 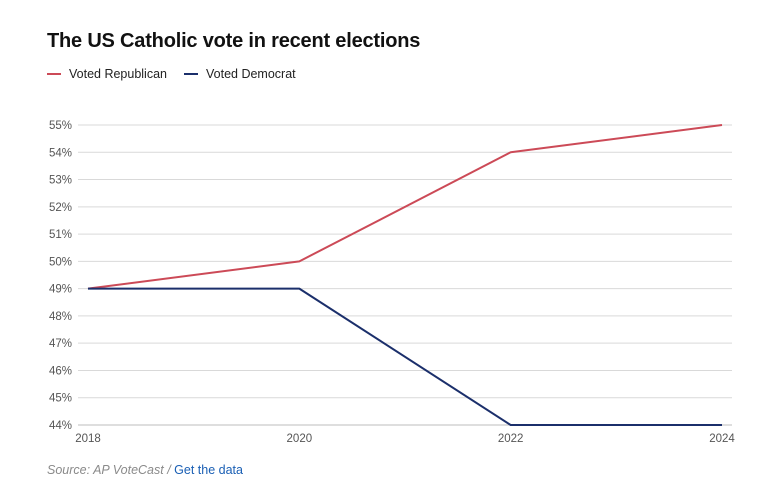 What do you see at coordinates (60, 344) in the screenshot?
I see `y-tick-label: 47%` at bounding box center [60, 344].